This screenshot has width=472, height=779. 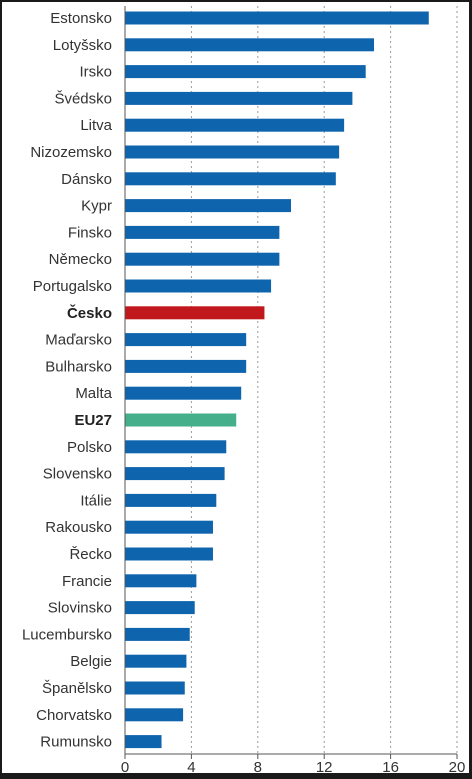 What do you see at coordinates (143, 742) in the screenshot?
I see `bar-rumunsko` at bounding box center [143, 742].